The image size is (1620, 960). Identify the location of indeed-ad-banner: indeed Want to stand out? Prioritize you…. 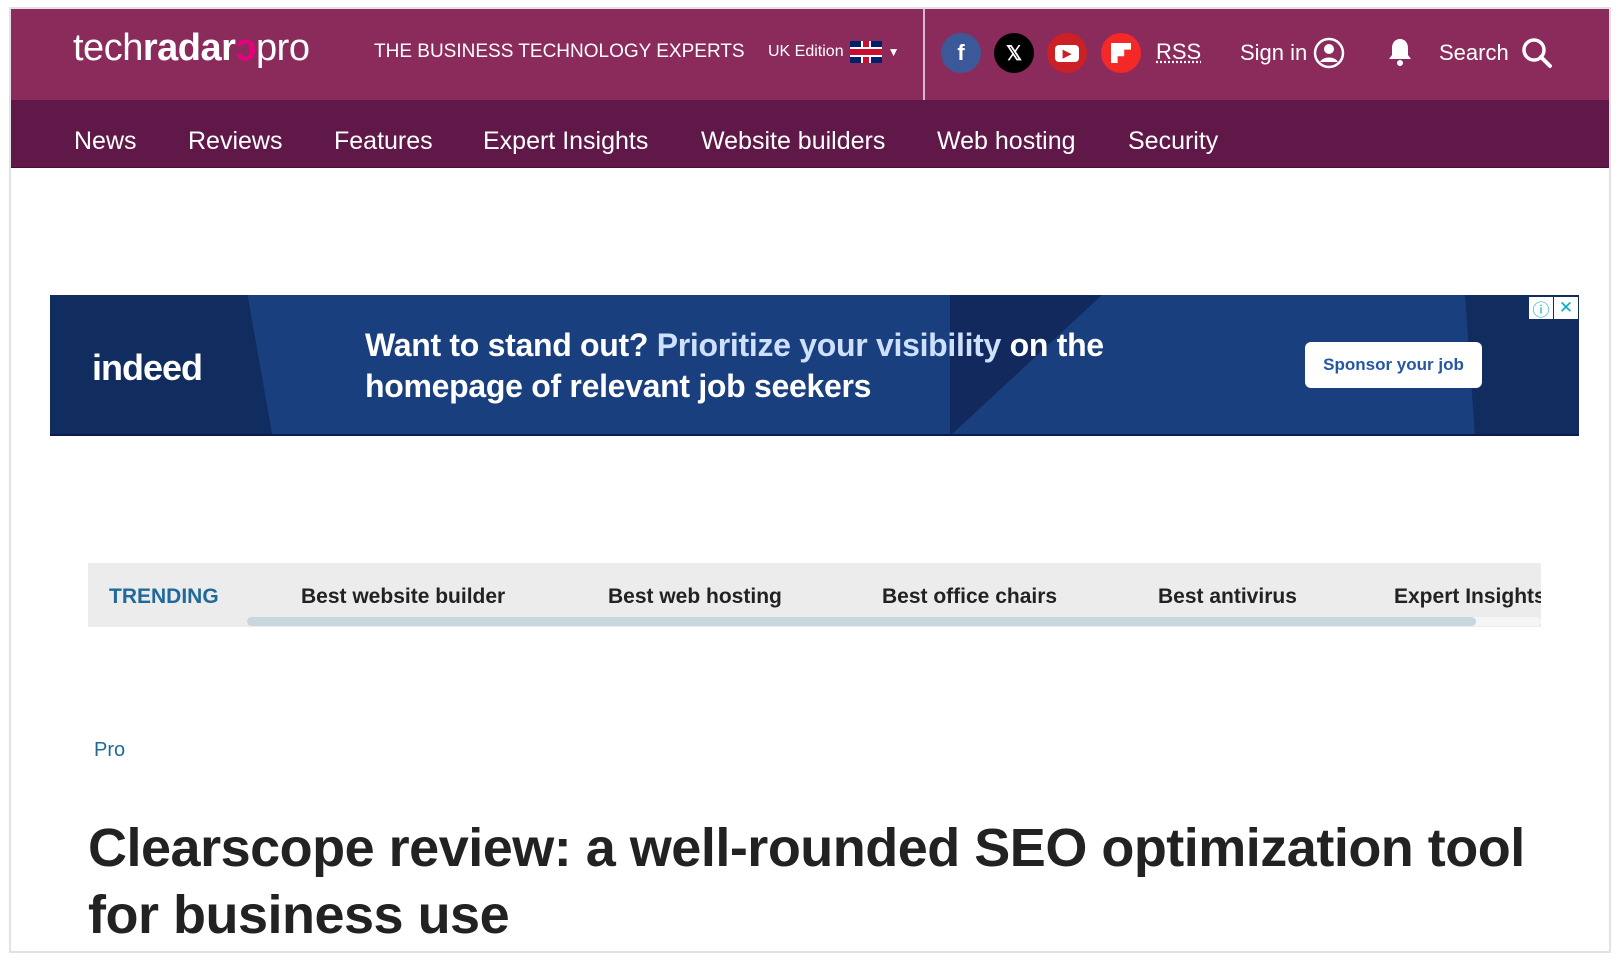
(814, 365).